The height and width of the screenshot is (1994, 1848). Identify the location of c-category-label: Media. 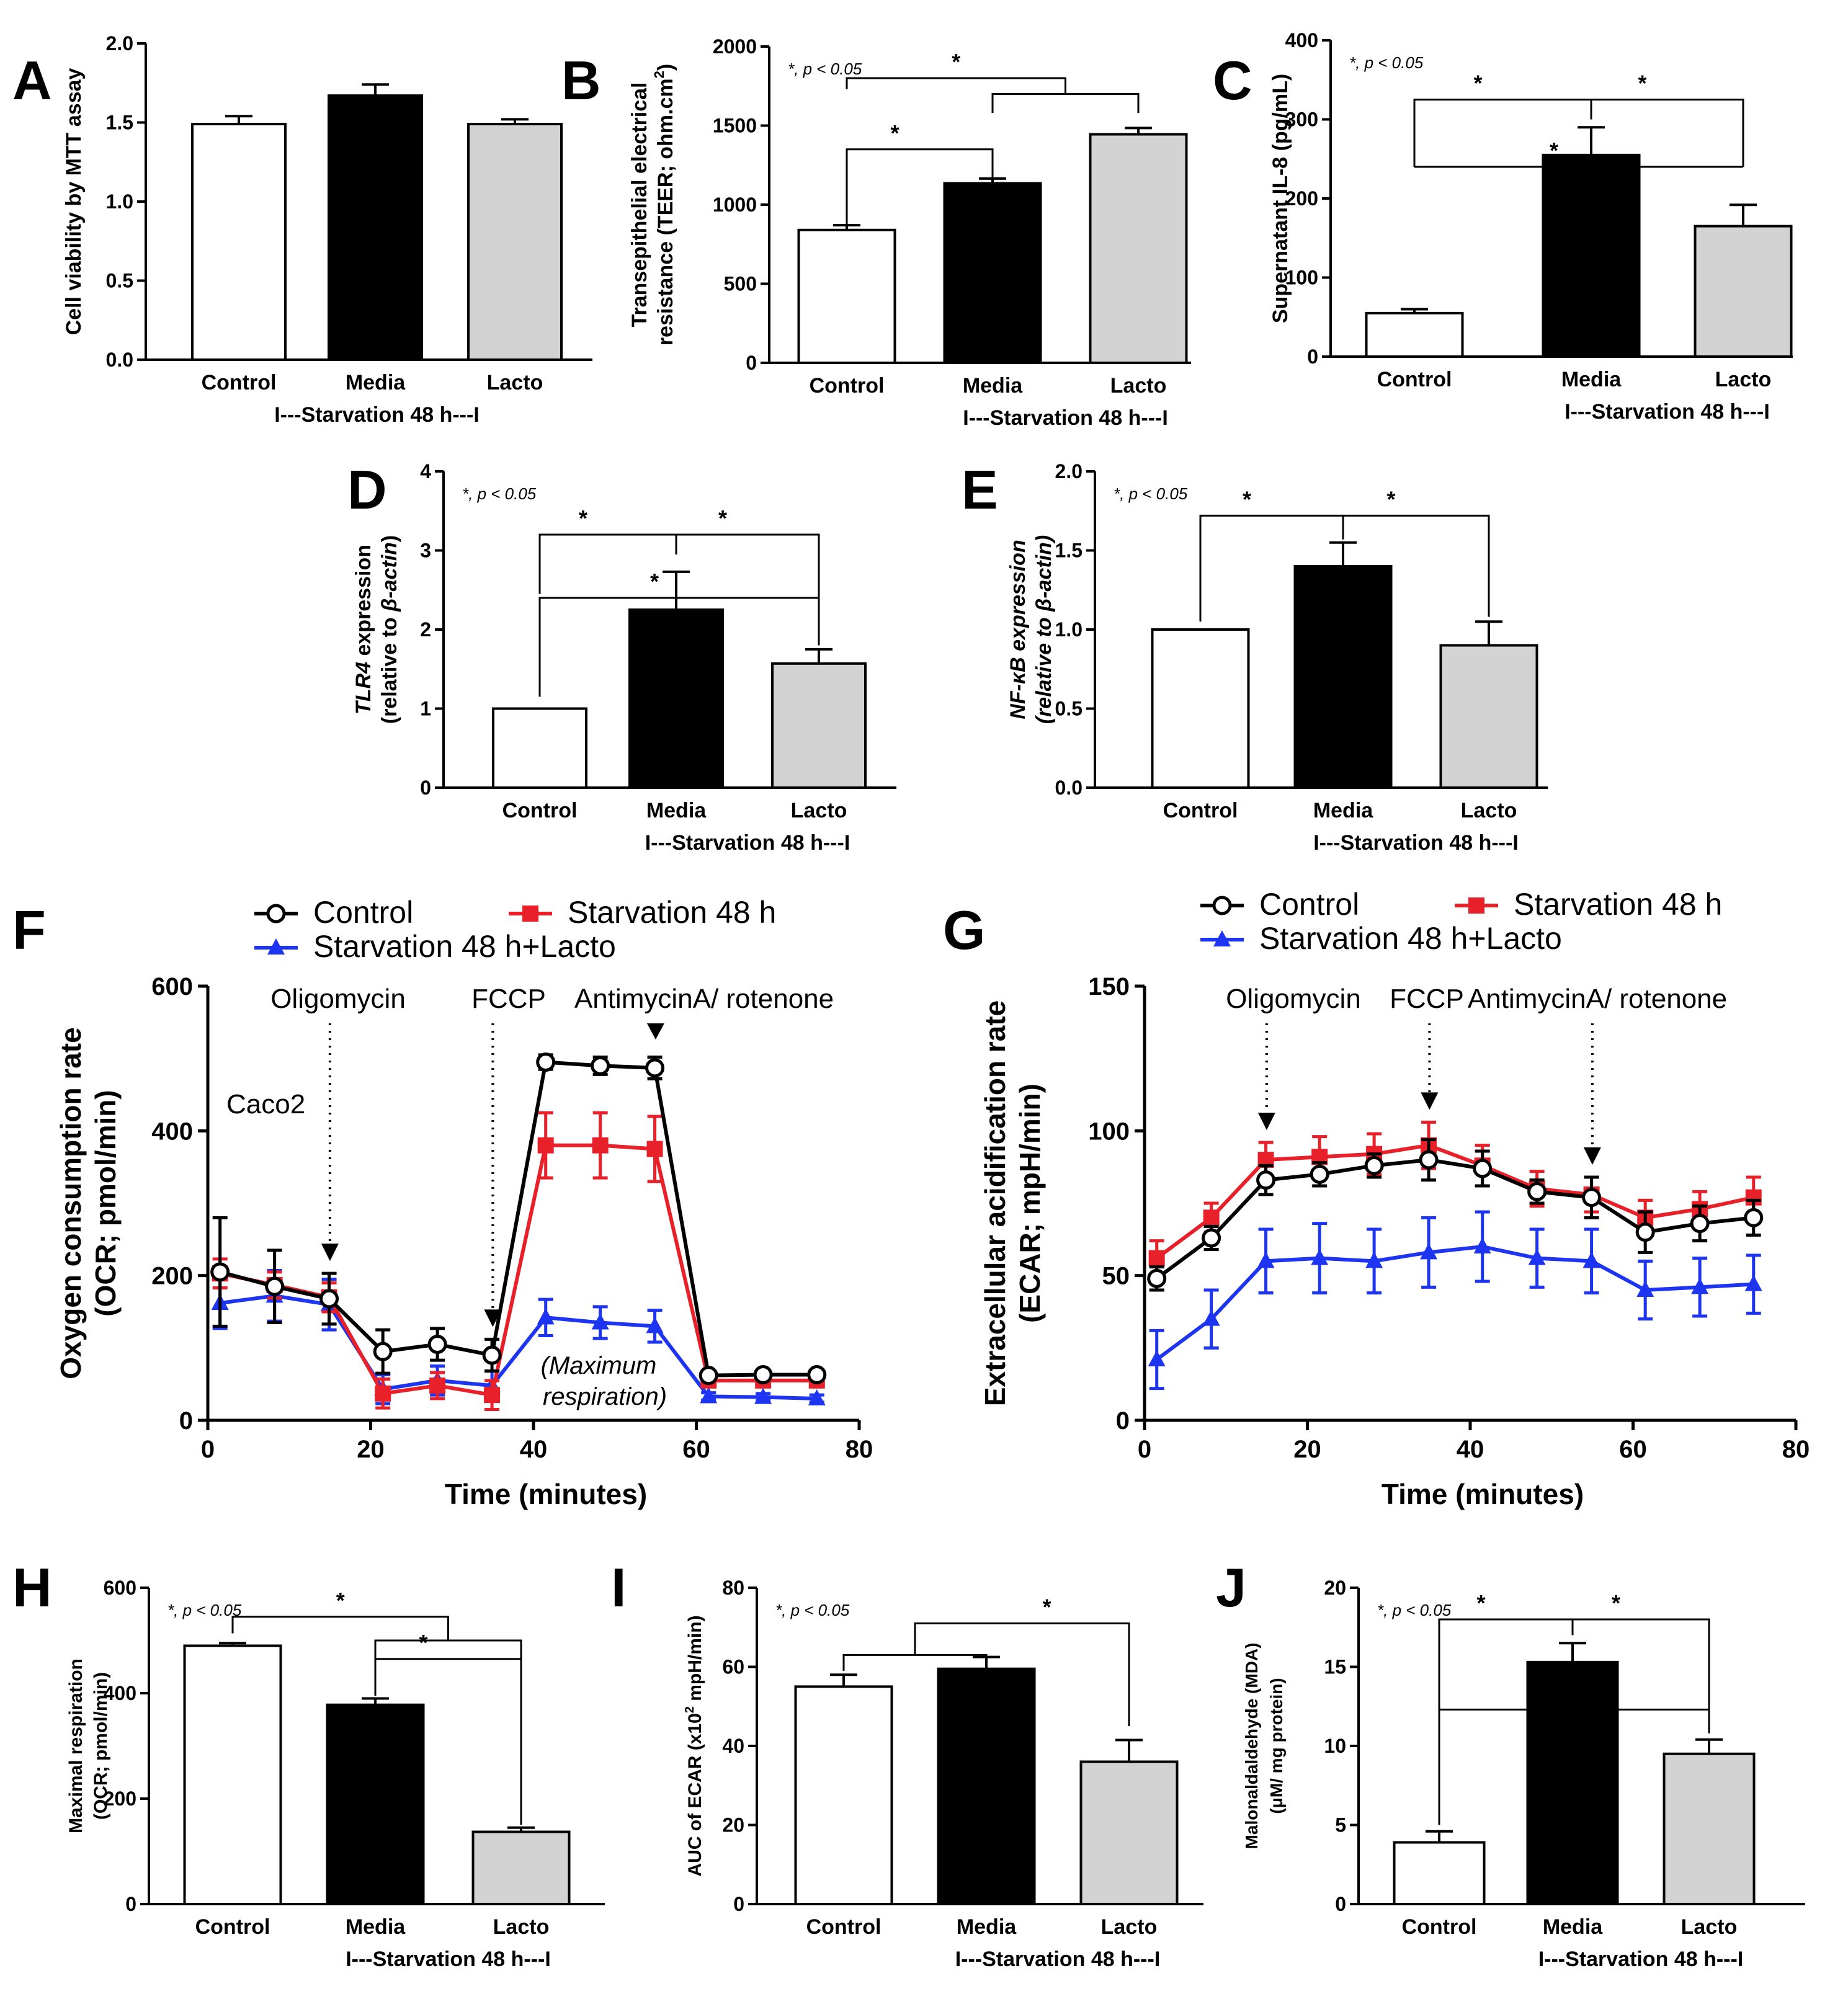
(1592, 379).